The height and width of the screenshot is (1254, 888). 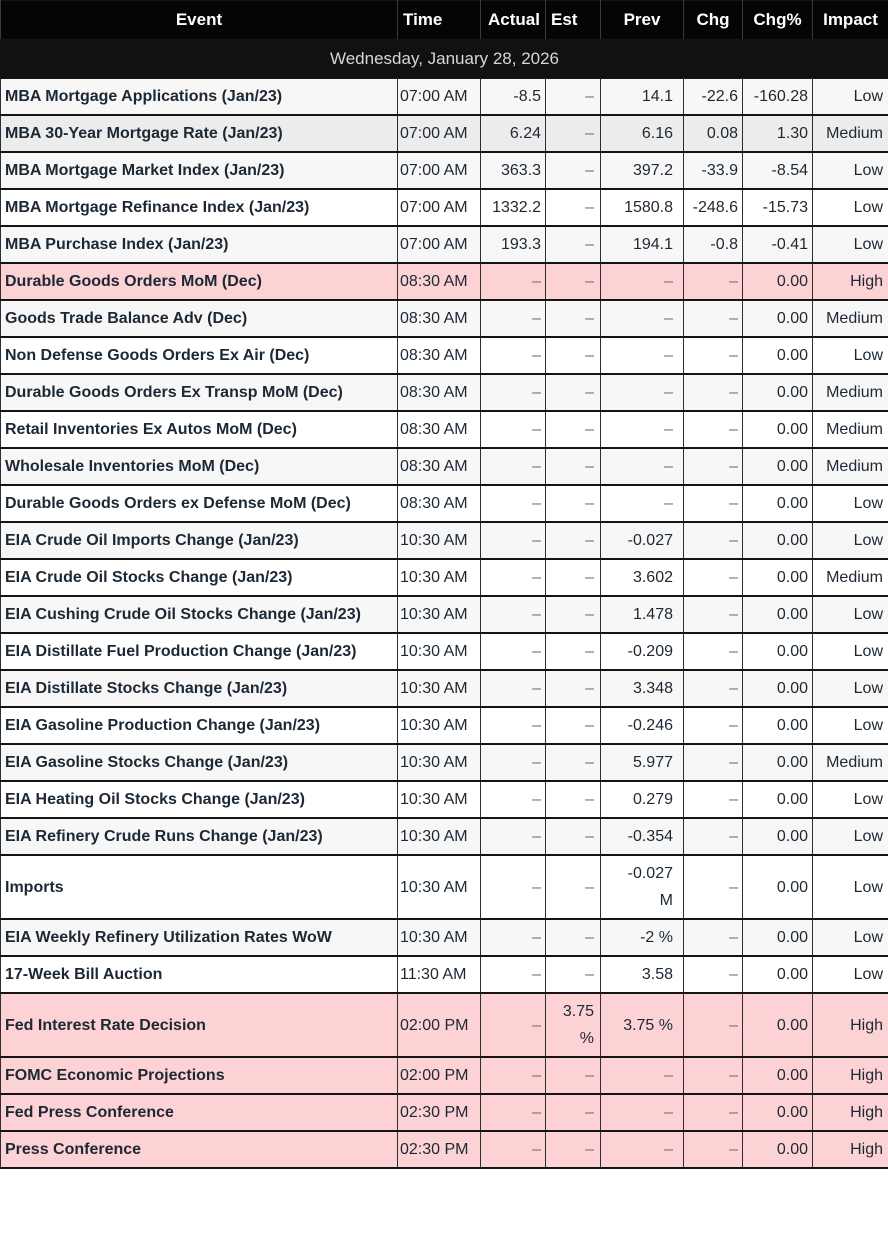 What do you see at coordinates (777, 244) in the screenshot?
I see `chg-pct-cell: -0.41` at bounding box center [777, 244].